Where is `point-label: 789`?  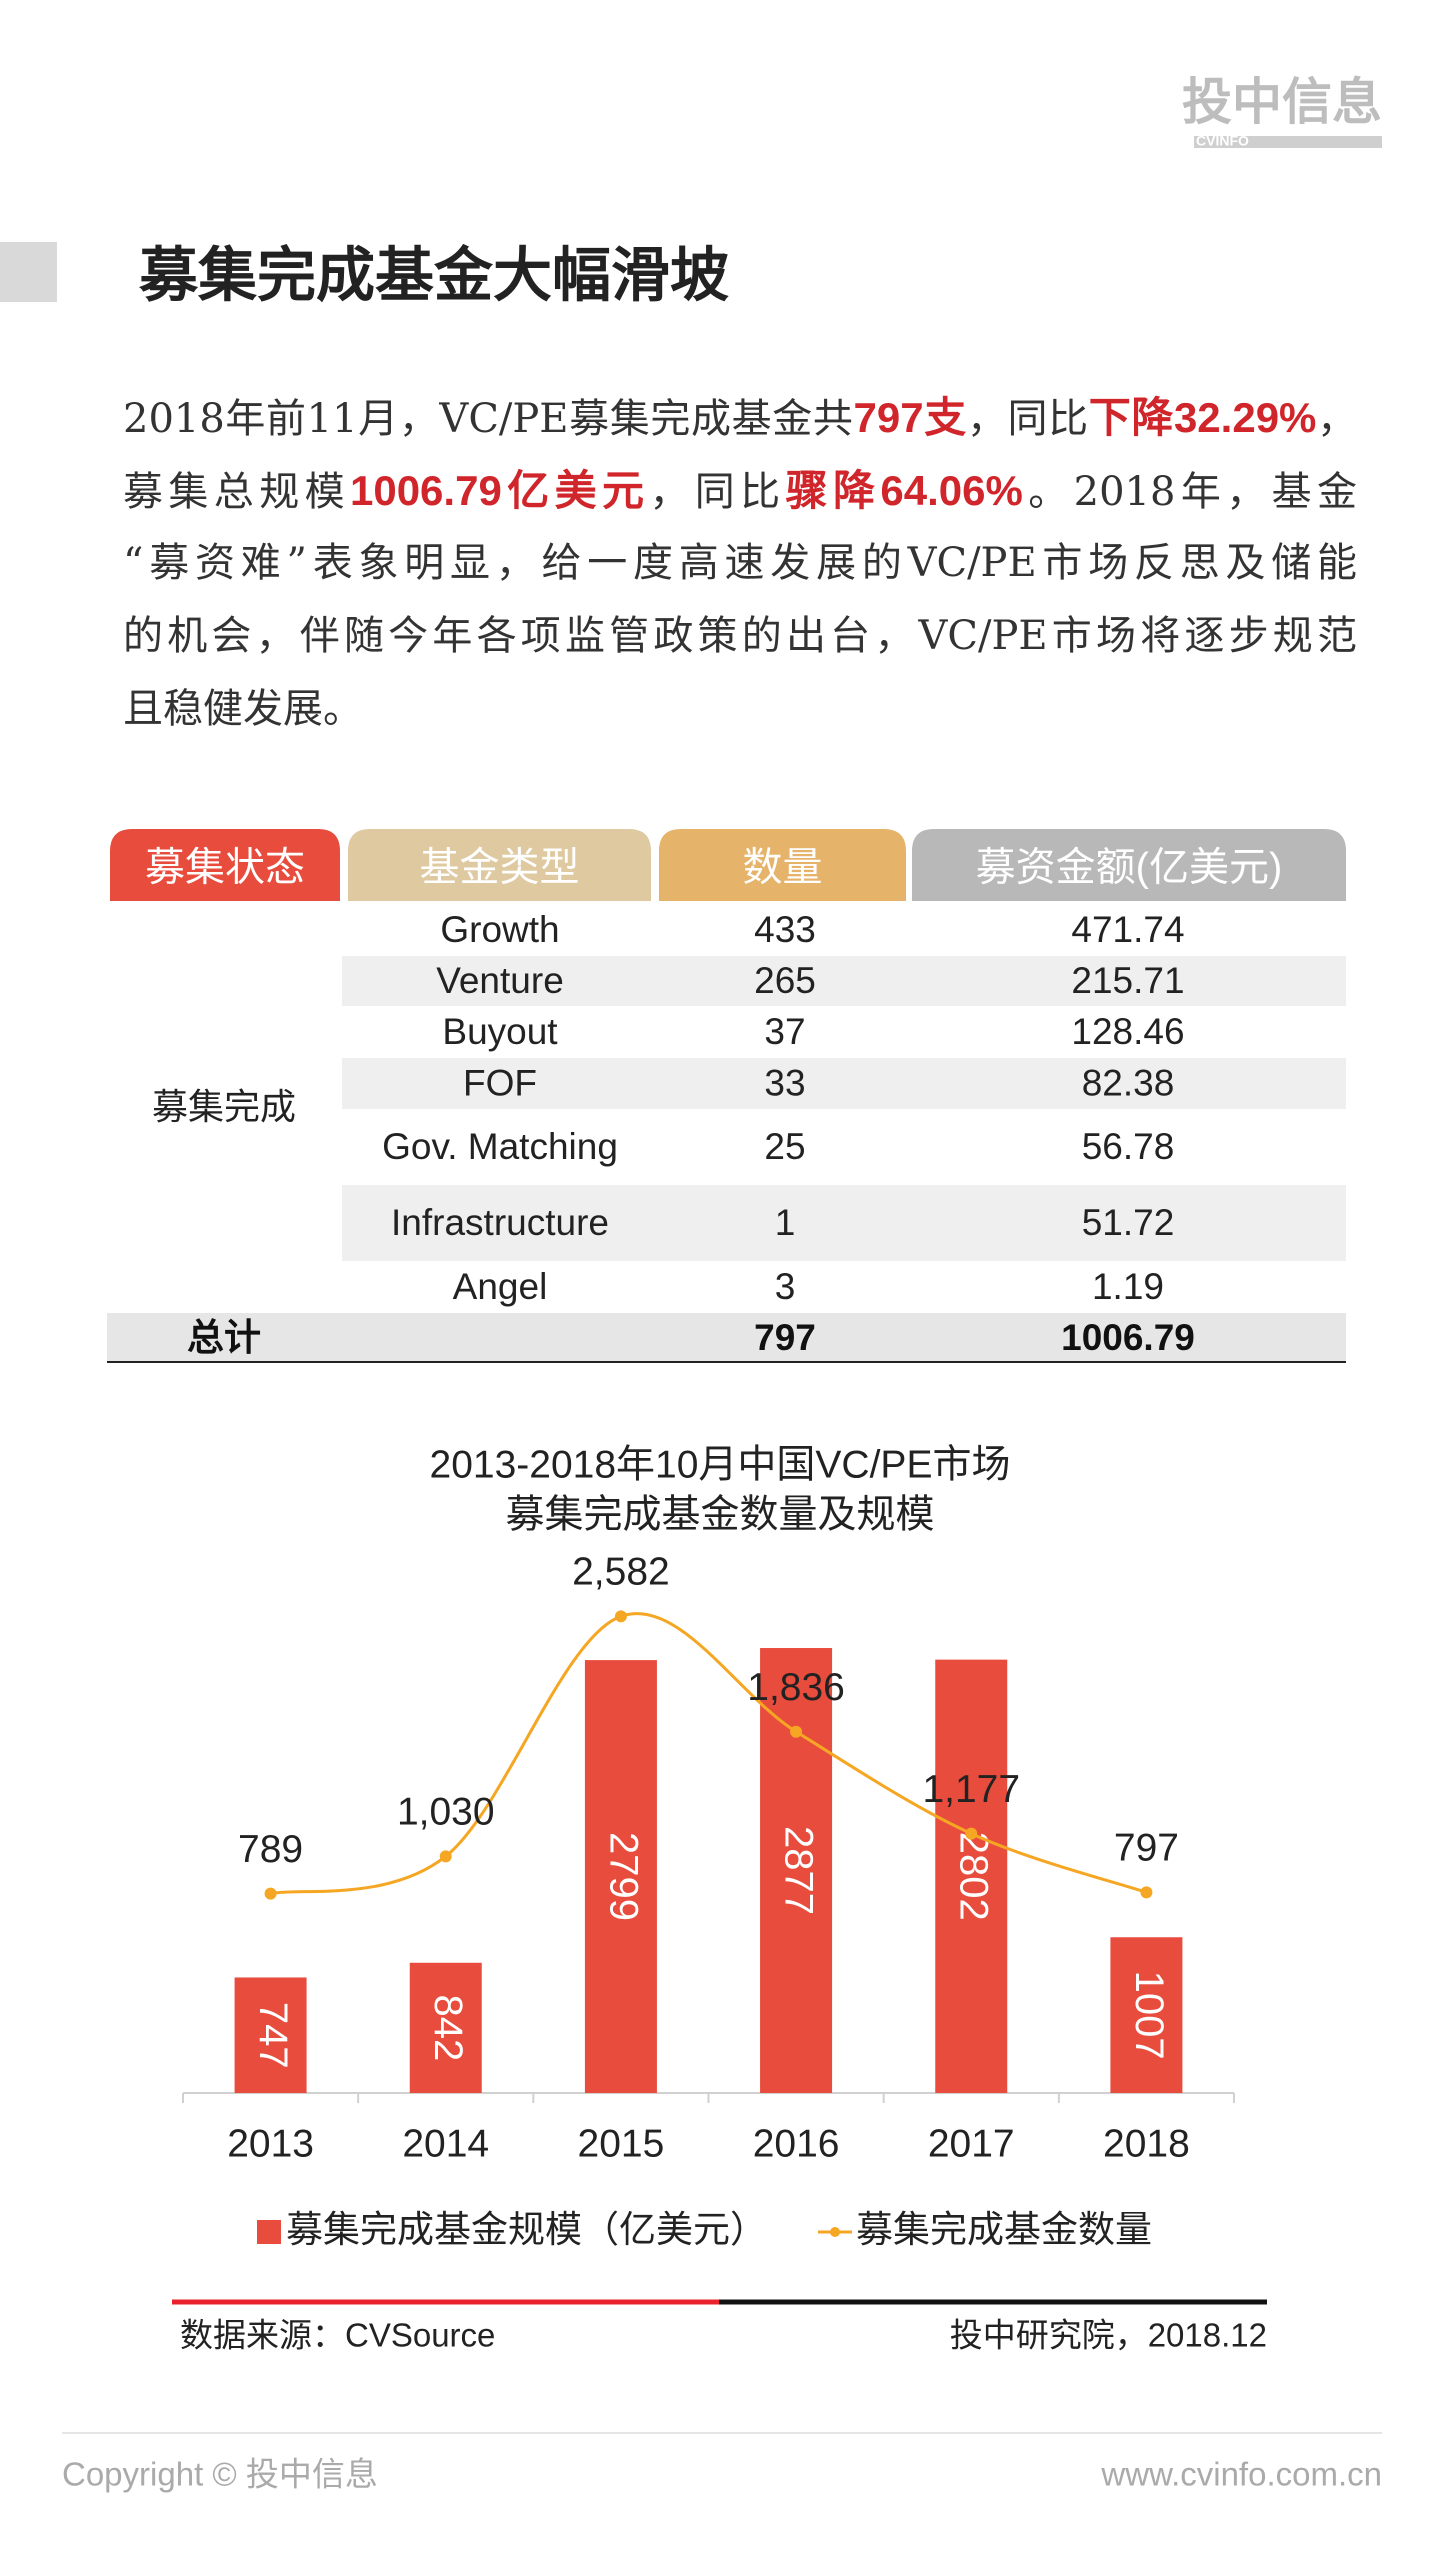 point-label: 789 is located at coordinates (270, 1849).